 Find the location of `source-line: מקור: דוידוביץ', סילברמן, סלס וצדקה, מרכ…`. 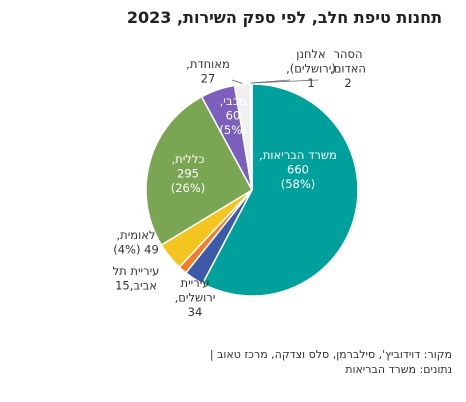

source-line: מקור: דוידוביץ', סילברמן, סלס וצדקה, מרכ… is located at coordinates (330, 354).